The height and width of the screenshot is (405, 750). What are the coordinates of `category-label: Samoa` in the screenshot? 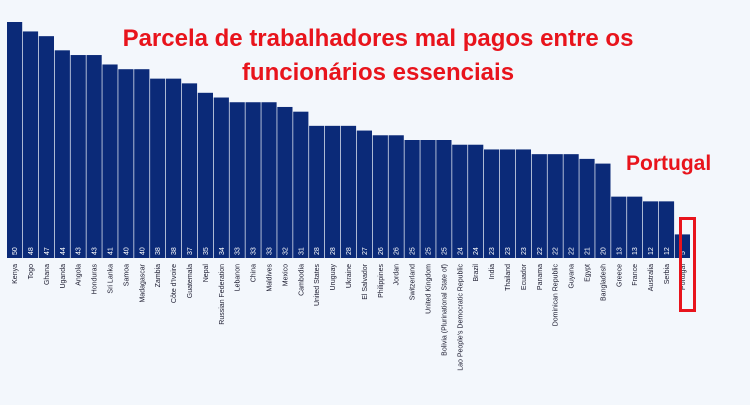 It's located at (126, 275).